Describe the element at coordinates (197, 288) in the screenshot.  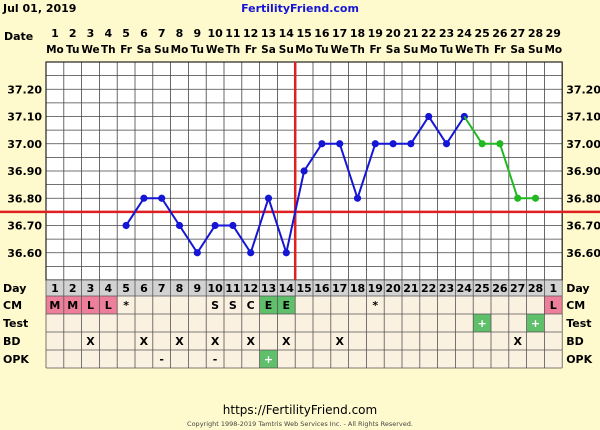
I see `cycle-day-number: 9` at that location.